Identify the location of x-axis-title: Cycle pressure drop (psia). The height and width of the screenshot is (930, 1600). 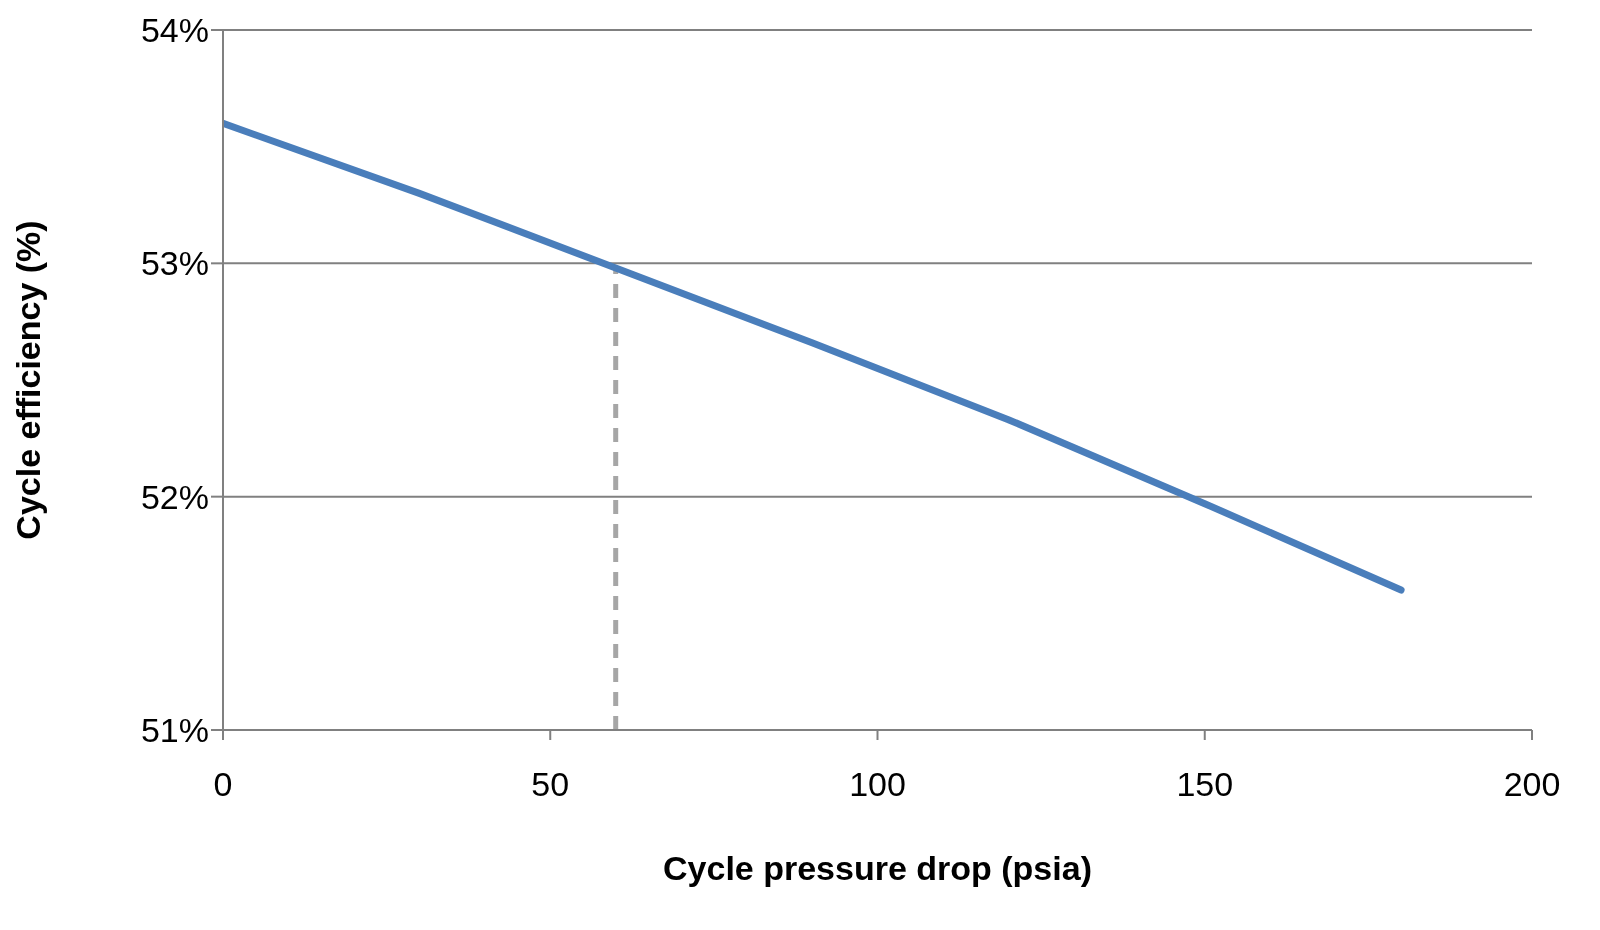
(877, 868).